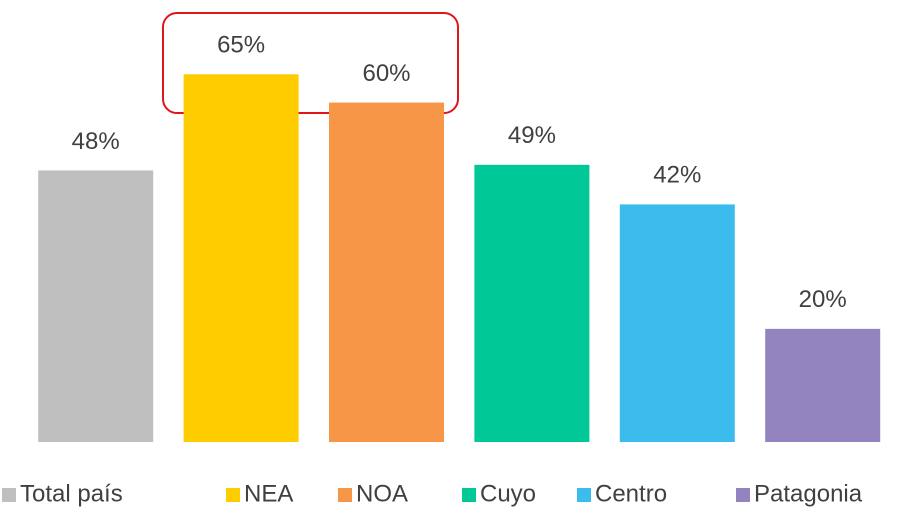 This screenshot has height=513, width=912. I want to click on data-label: 65%, so click(241, 45).